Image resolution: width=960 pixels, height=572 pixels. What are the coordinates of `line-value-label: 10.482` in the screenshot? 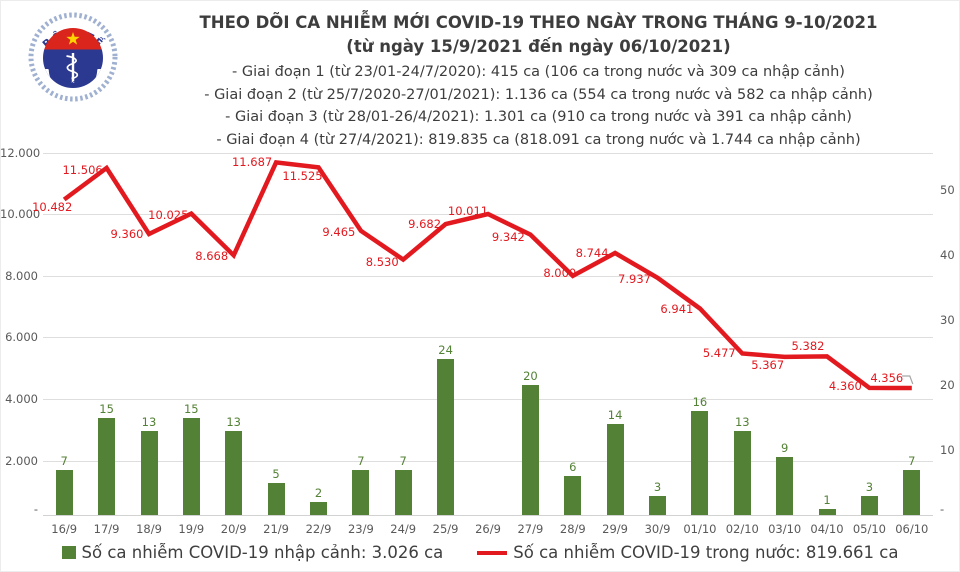 It's located at (52, 206).